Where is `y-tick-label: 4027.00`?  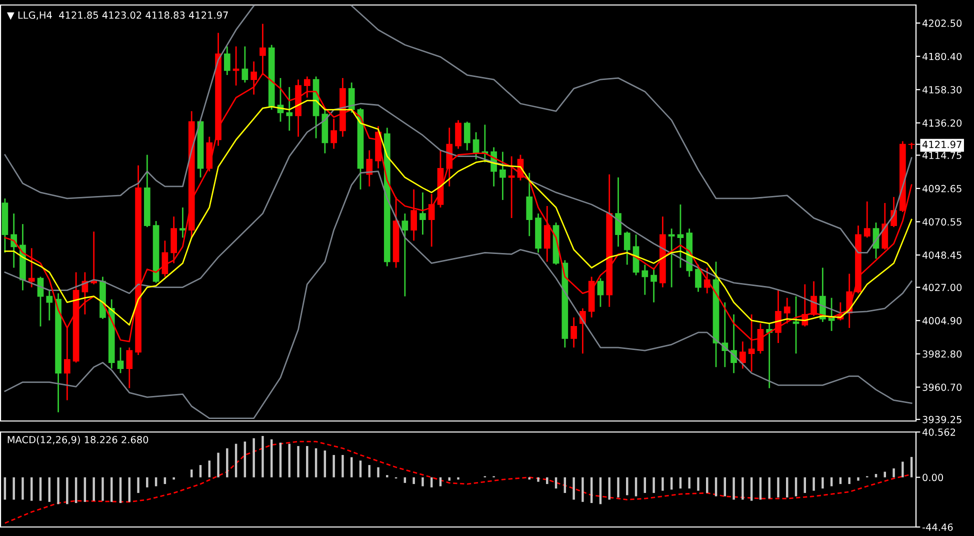
y-tick-label: 4027.00 is located at coordinates (942, 288).